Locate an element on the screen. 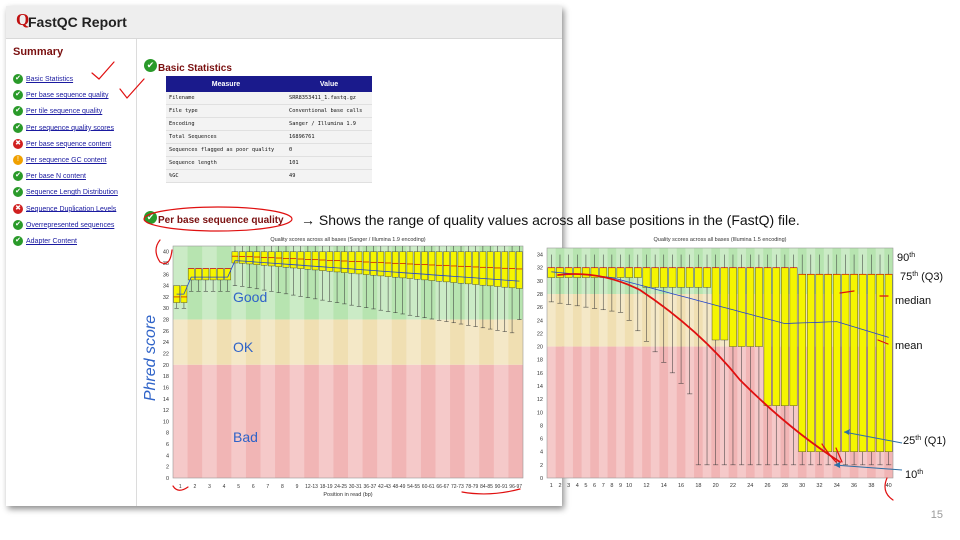  x-tick-label: 30-31 is located at coordinates (355, 487).